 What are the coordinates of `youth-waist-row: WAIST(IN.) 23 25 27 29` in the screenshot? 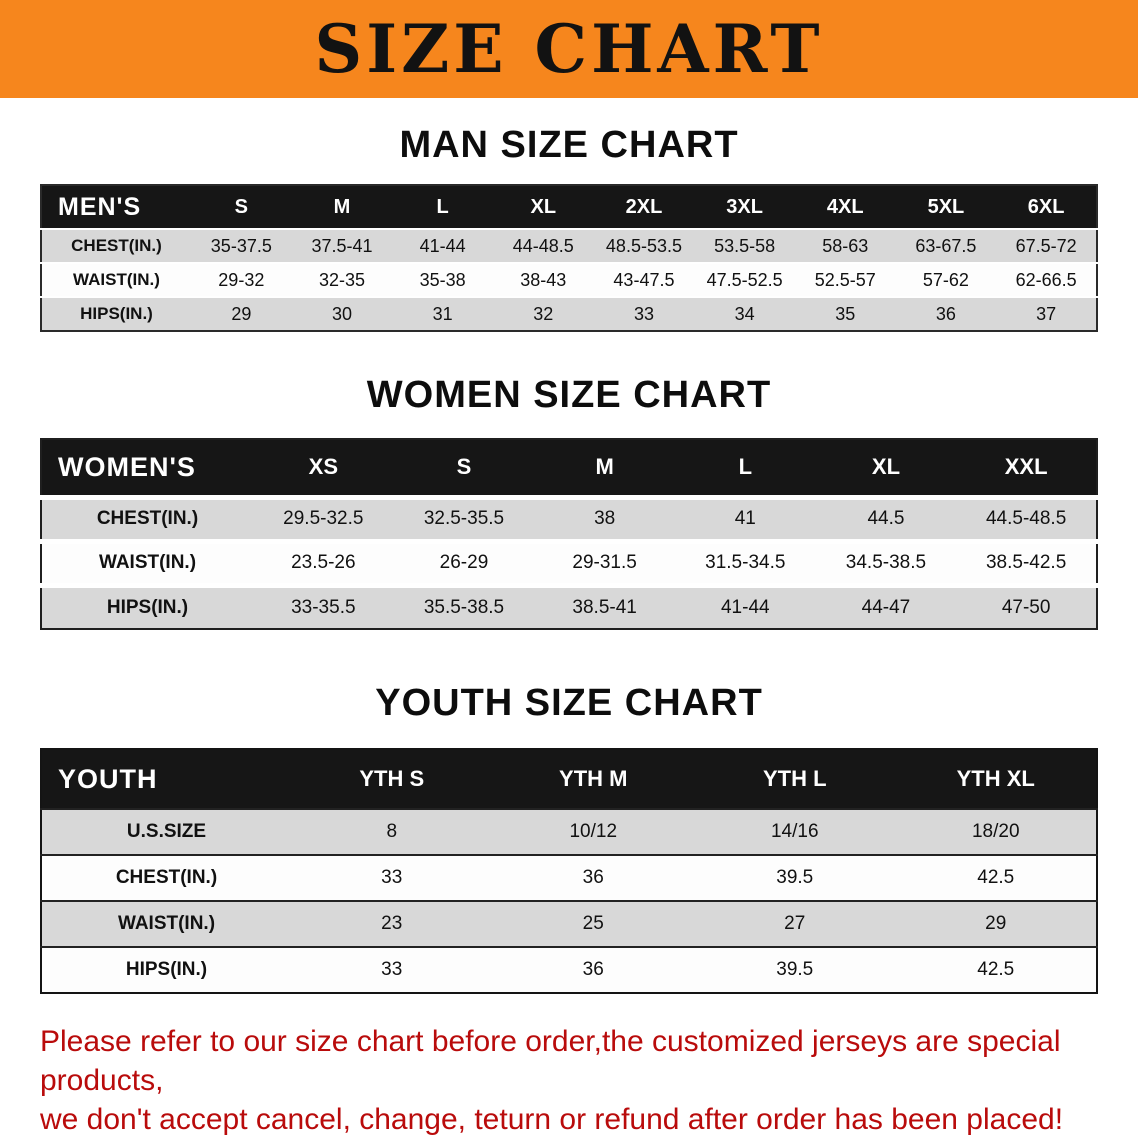 It's located at (569, 924).